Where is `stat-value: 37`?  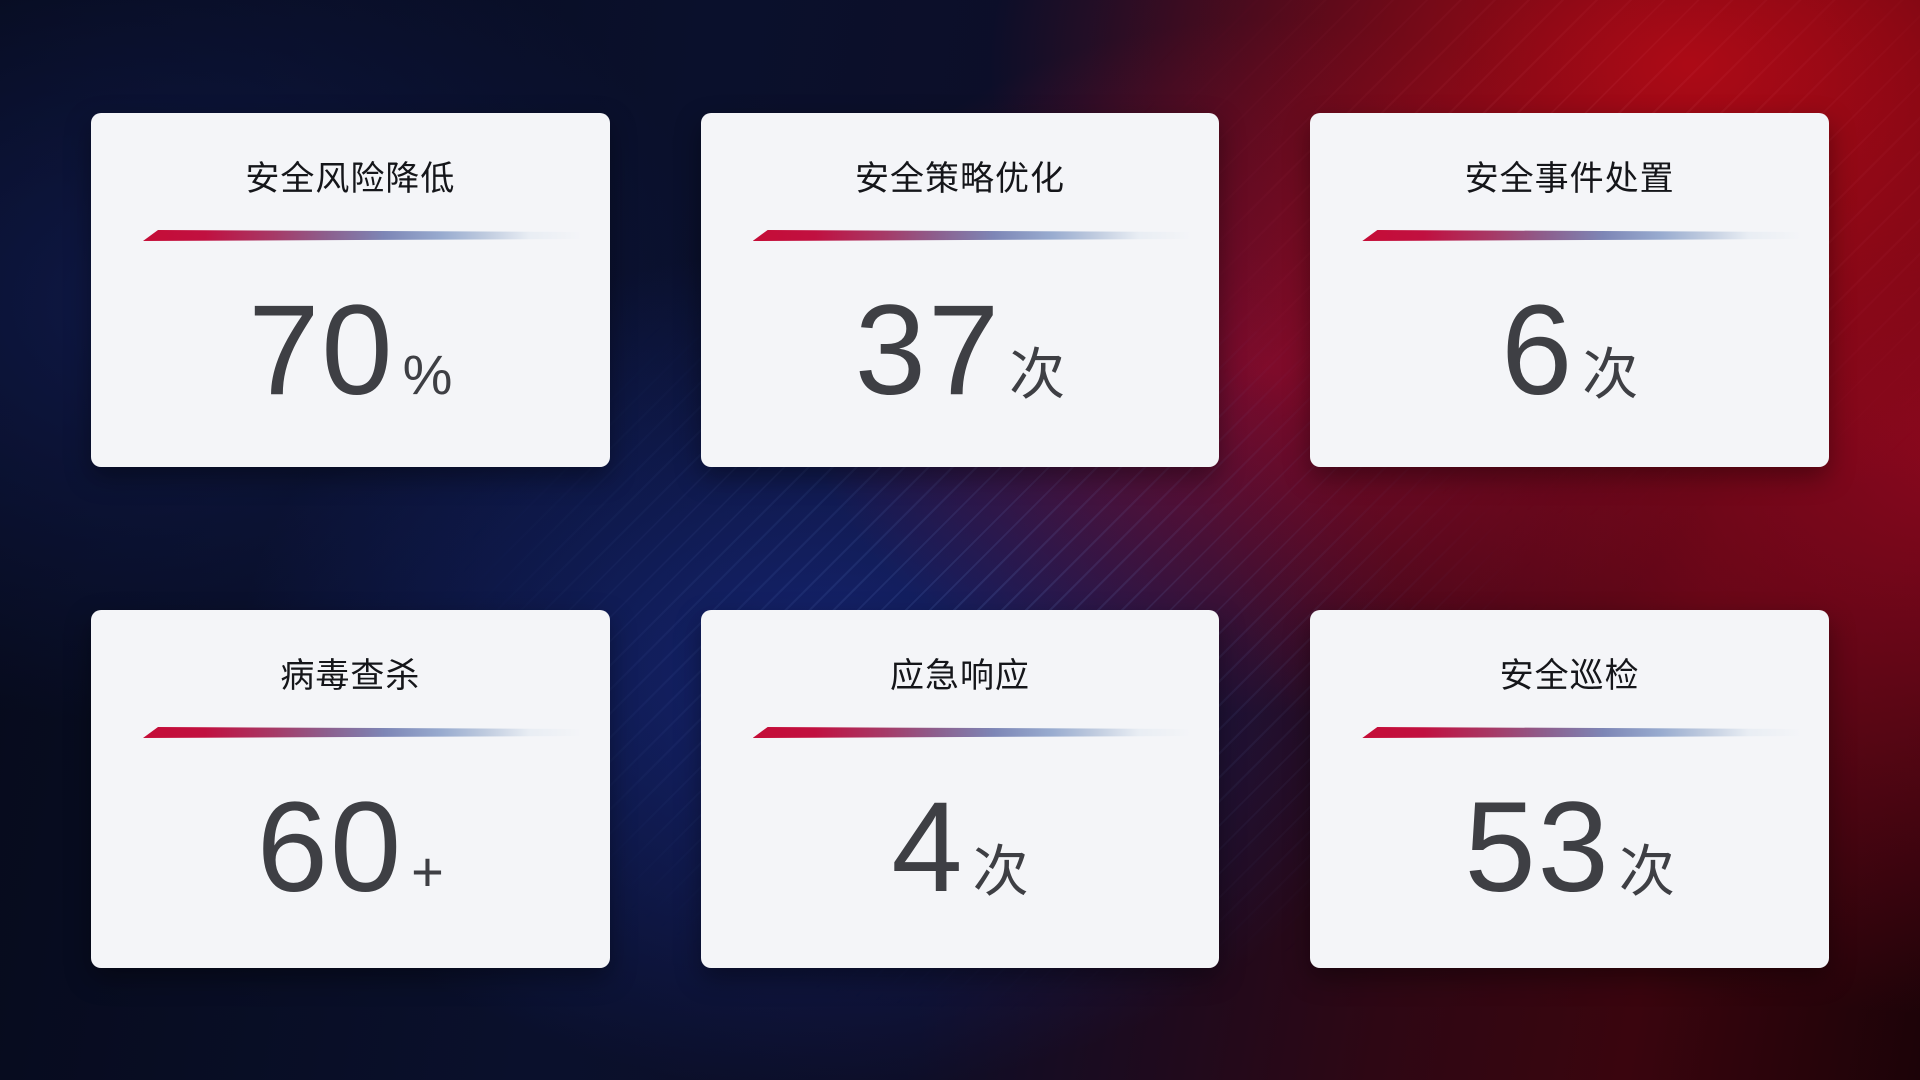 stat-value: 37 is located at coordinates (928, 350).